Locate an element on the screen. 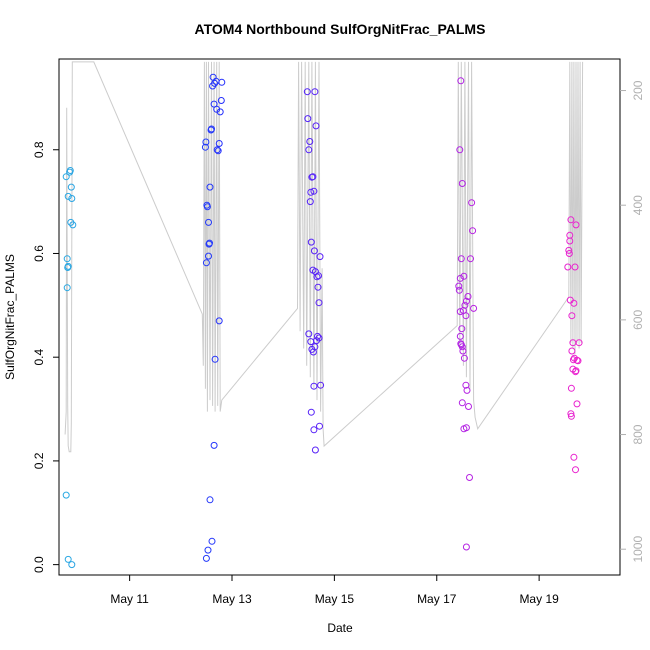  right-y-tick-label: 800 is located at coordinates (638, 434).